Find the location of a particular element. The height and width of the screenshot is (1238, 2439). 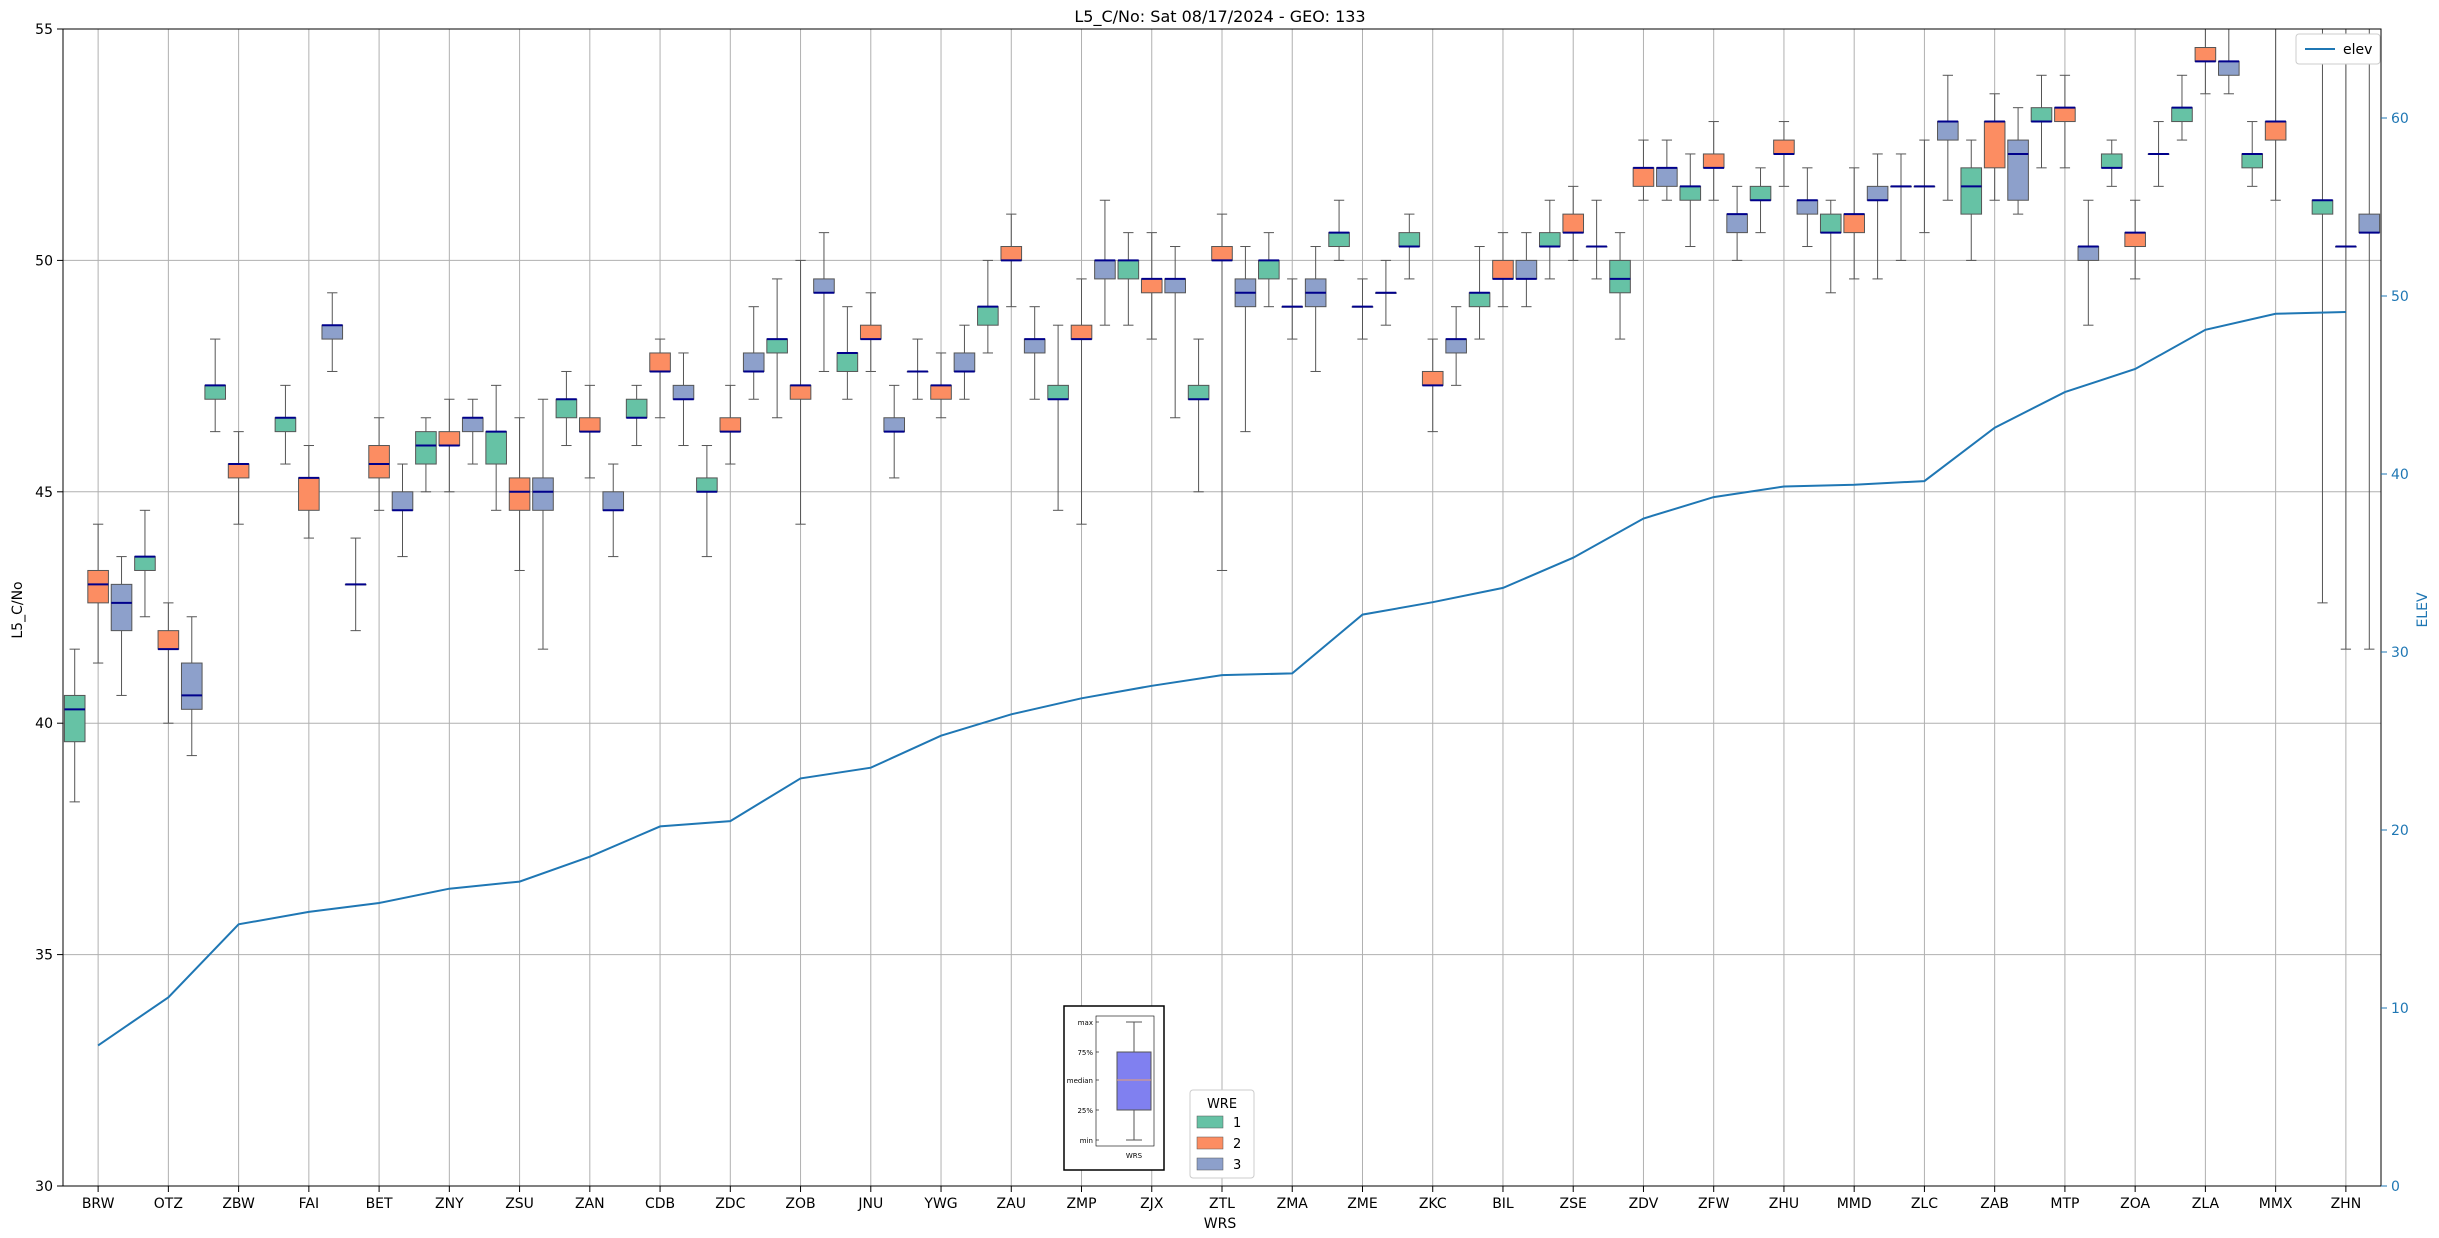

box-OTZ-wre2 is located at coordinates (168, 663).